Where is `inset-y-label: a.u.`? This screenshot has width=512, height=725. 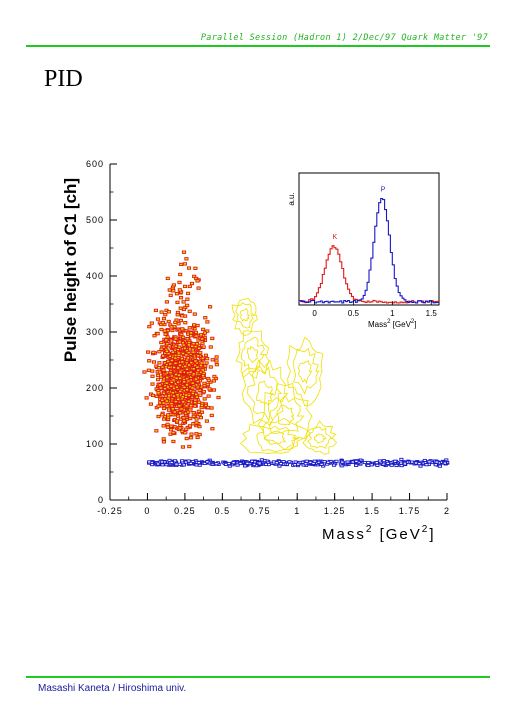 inset-y-label: a.u. is located at coordinates (291, 198).